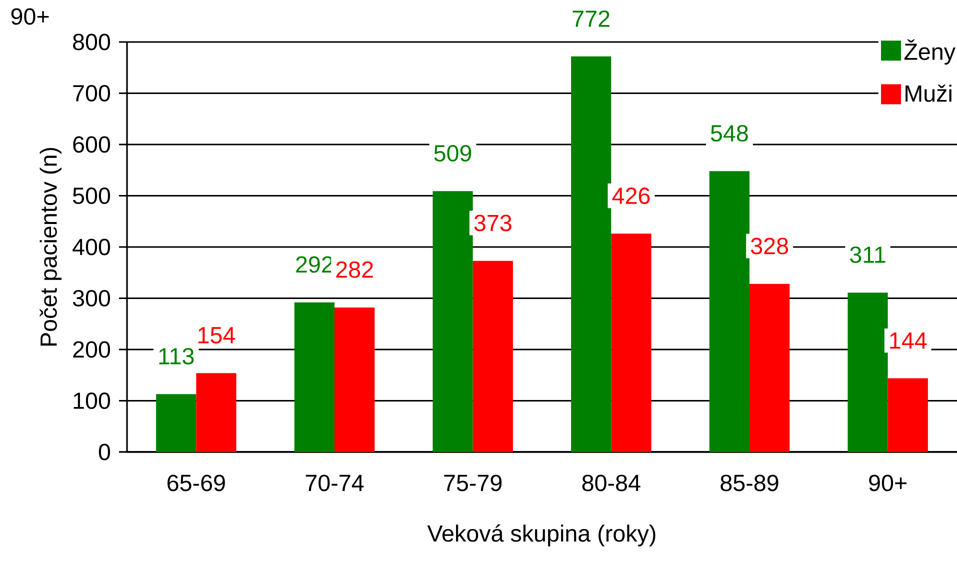 The height and width of the screenshot is (563, 957). What do you see at coordinates (453, 153) in the screenshot?
I see `data-label: 509` at bounding box center [453, 153].